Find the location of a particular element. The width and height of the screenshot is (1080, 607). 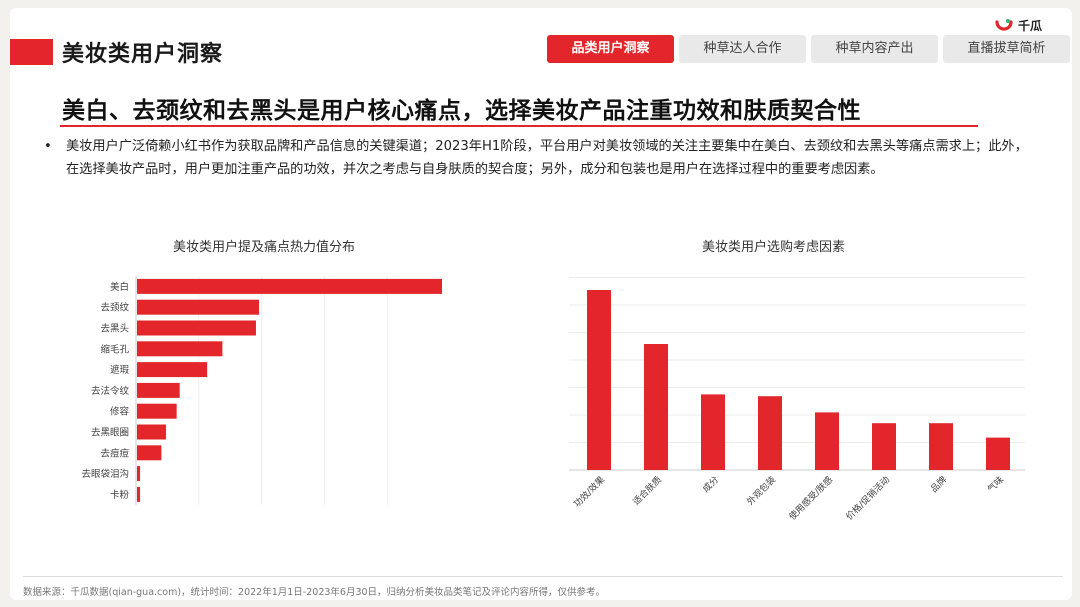

chart1-category-label: 去眼袋泪沟 is located at coordinates (105, 474).